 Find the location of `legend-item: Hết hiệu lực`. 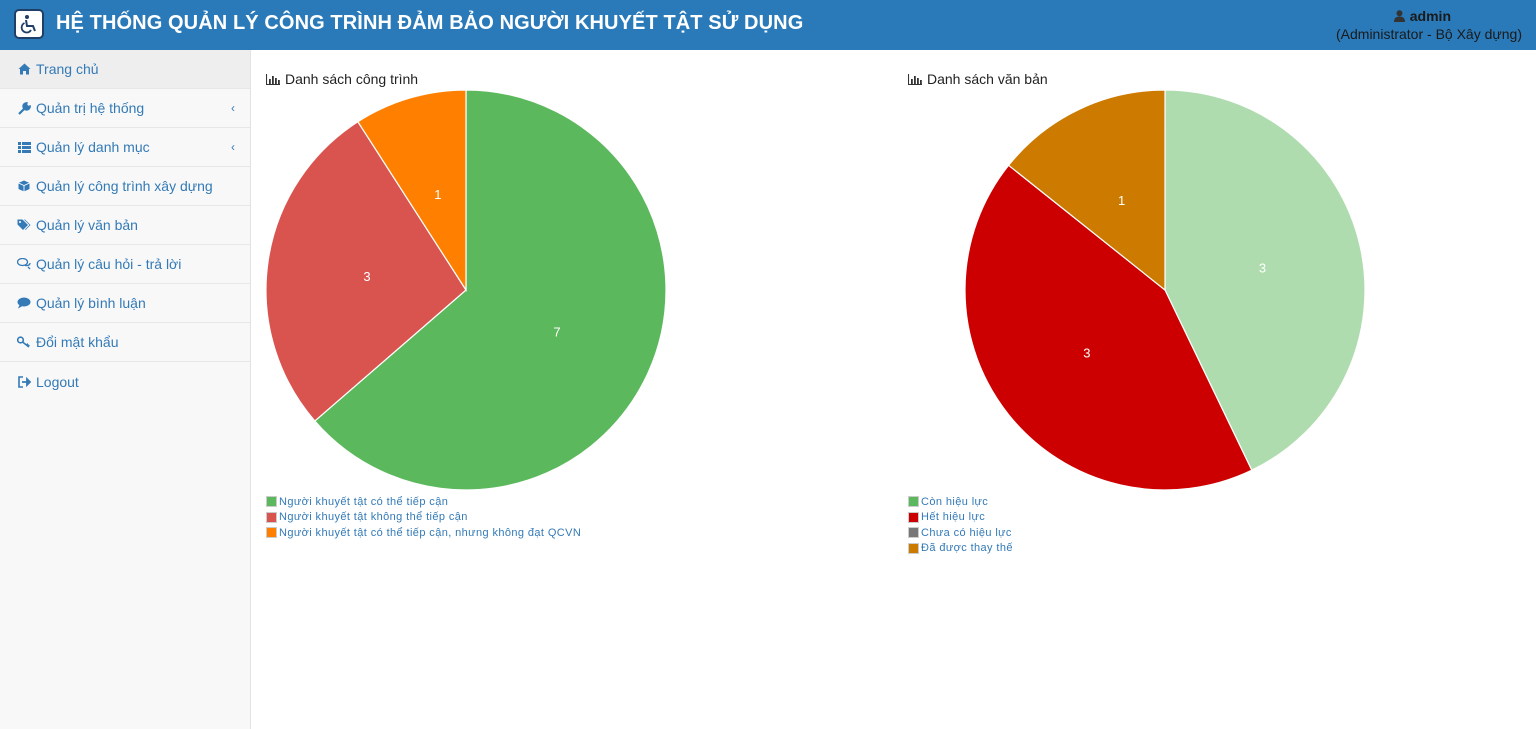

legend-item: Hết hiệu lực is located at coordinates (960, 518).